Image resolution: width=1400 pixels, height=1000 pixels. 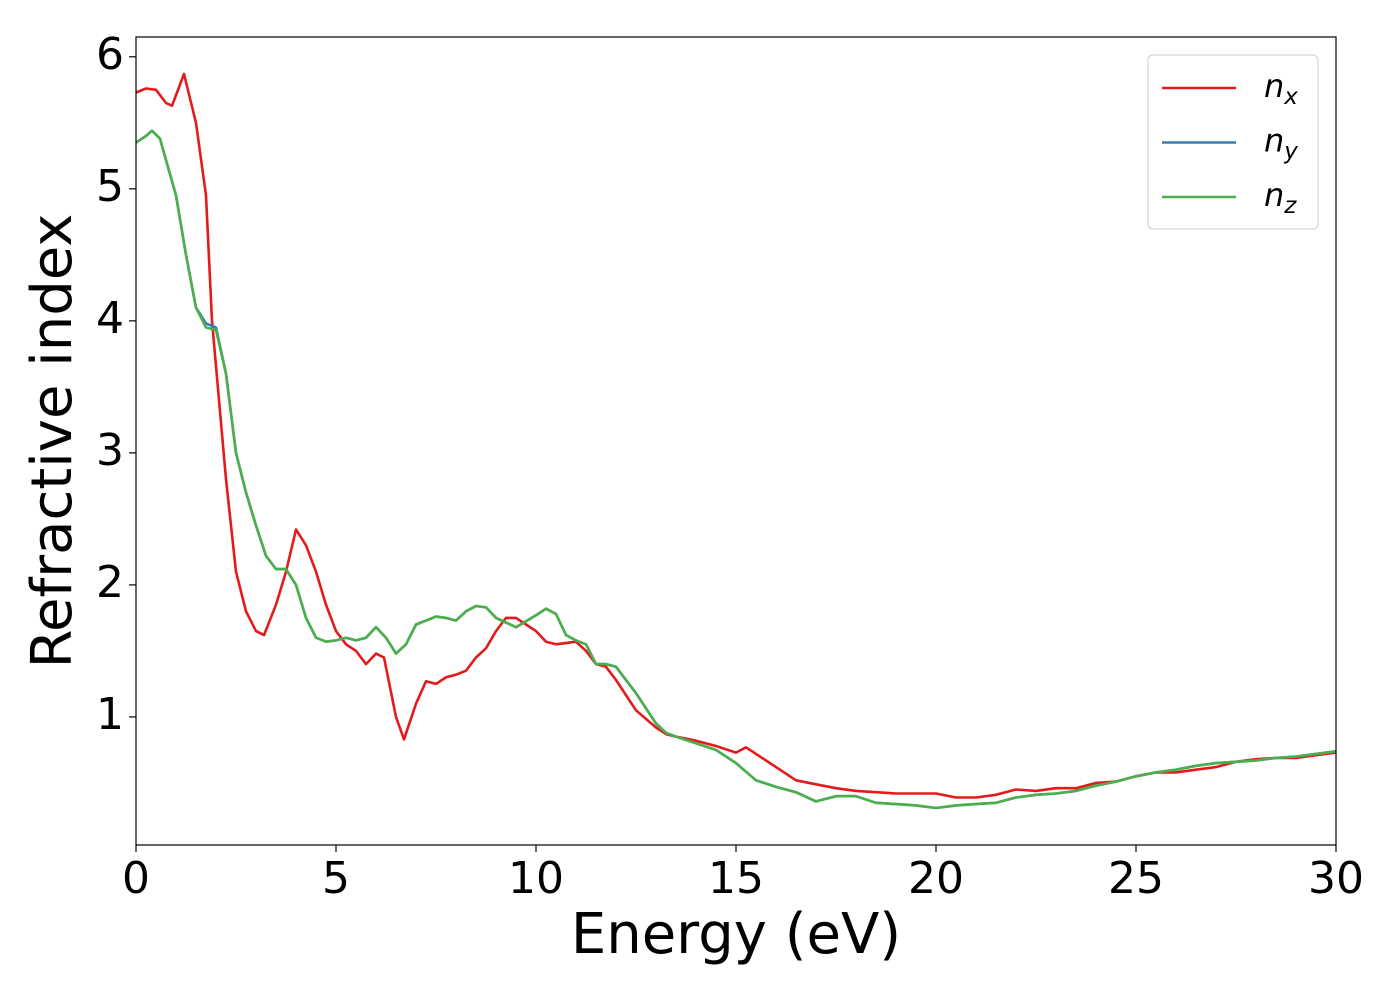 What do you see at coordinates (110, 54) in the screenshot?
I see `y-tick-label: 6` at bounding box center [110, 54].